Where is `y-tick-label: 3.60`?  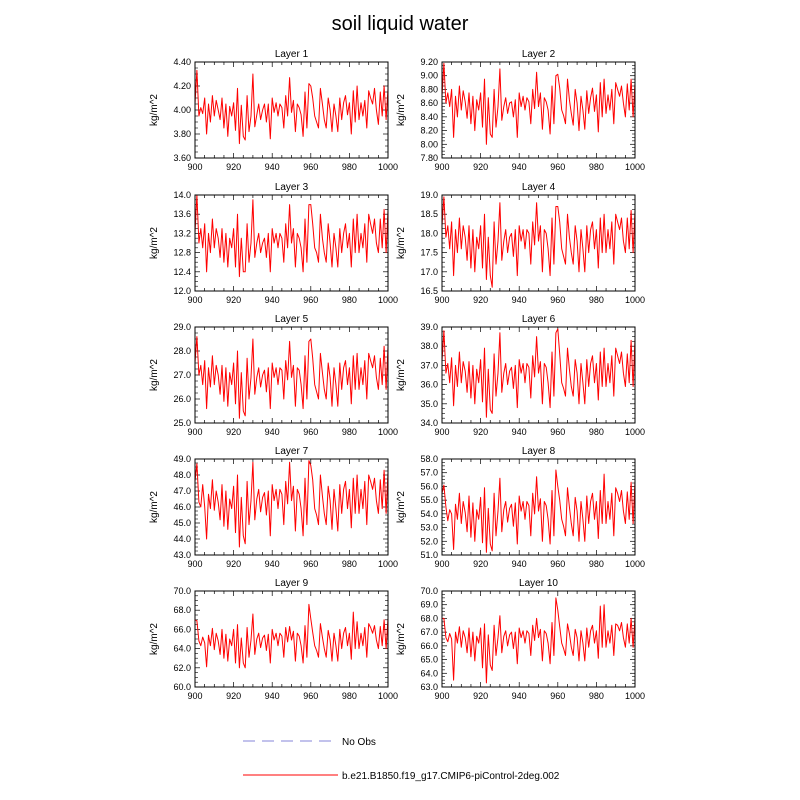 y-tick-label: 3.60 is located at coordinates (182, 158).